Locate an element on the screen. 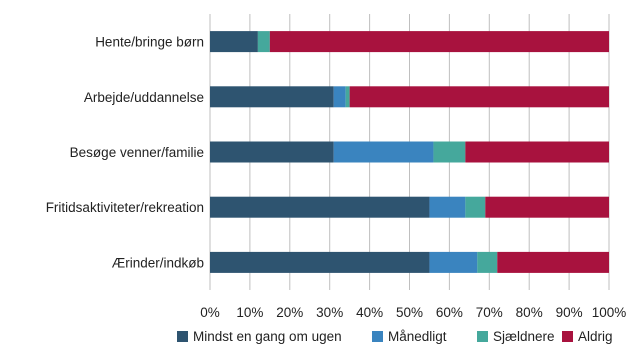  x-tick-label-8: 80% is located at coordinates (529, 312).